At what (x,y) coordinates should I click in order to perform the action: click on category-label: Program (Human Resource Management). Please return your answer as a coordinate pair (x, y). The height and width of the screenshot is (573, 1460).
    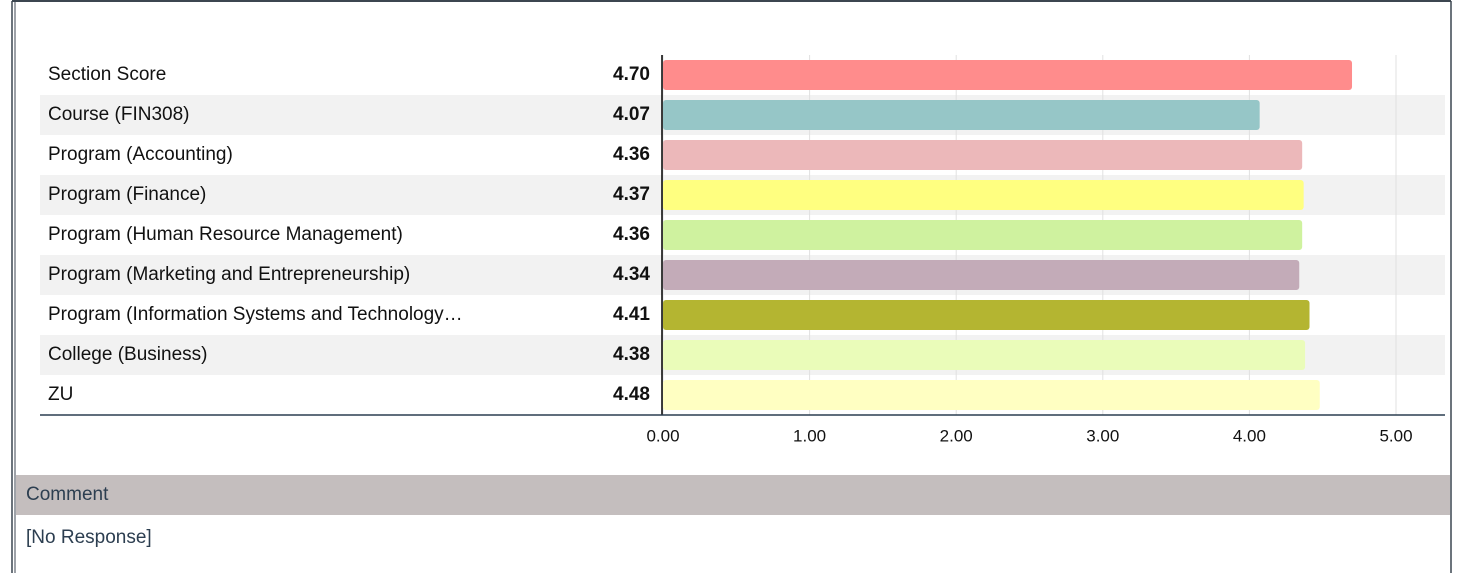
    Looking at the image, I should click on (225, 234).